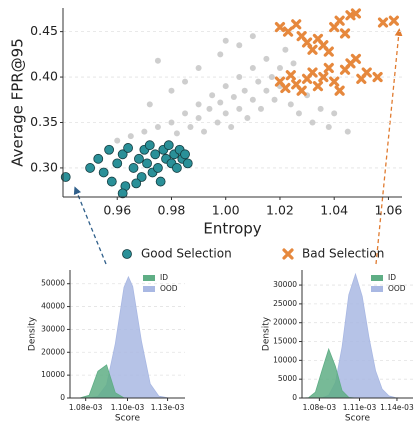 Image resolution: width=415 pixels, height=422 pixels. Describe the element at coordinates (285, 303) in the screenshot. I see `y-tick-label: 25000` at that location.